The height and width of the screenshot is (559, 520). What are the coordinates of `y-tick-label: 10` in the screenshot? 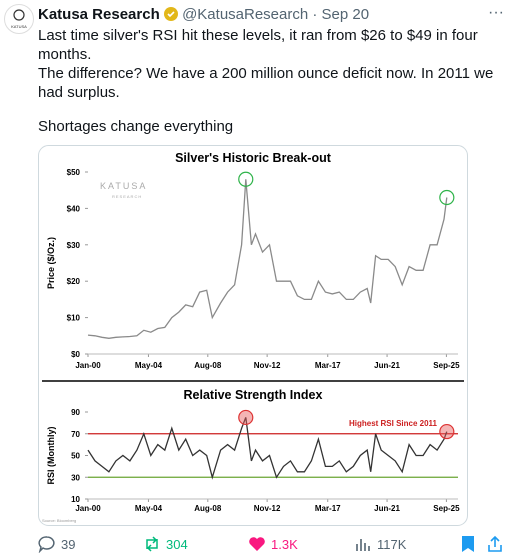 It's located at (75, 499).